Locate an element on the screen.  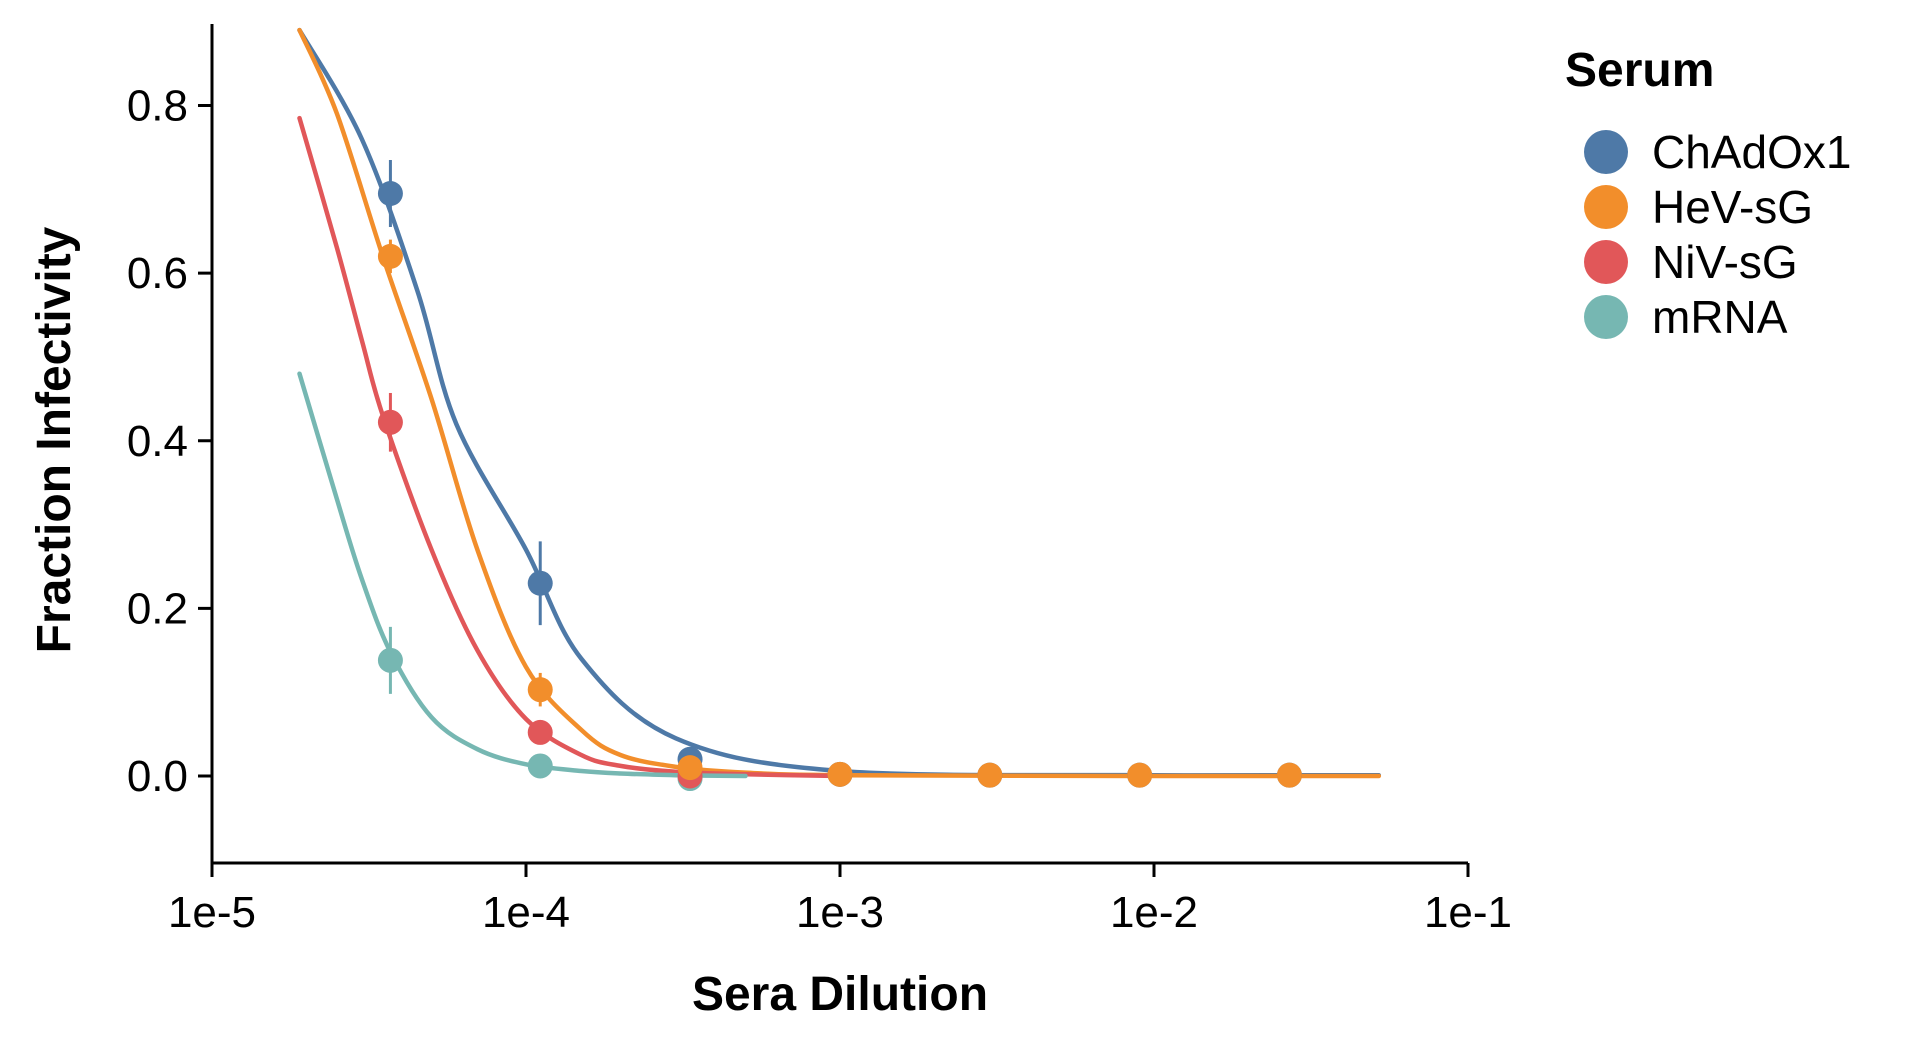
y-ticks: 0.0 0.2 0.4 0.6 0.8 is located at coordinates (169, 441).